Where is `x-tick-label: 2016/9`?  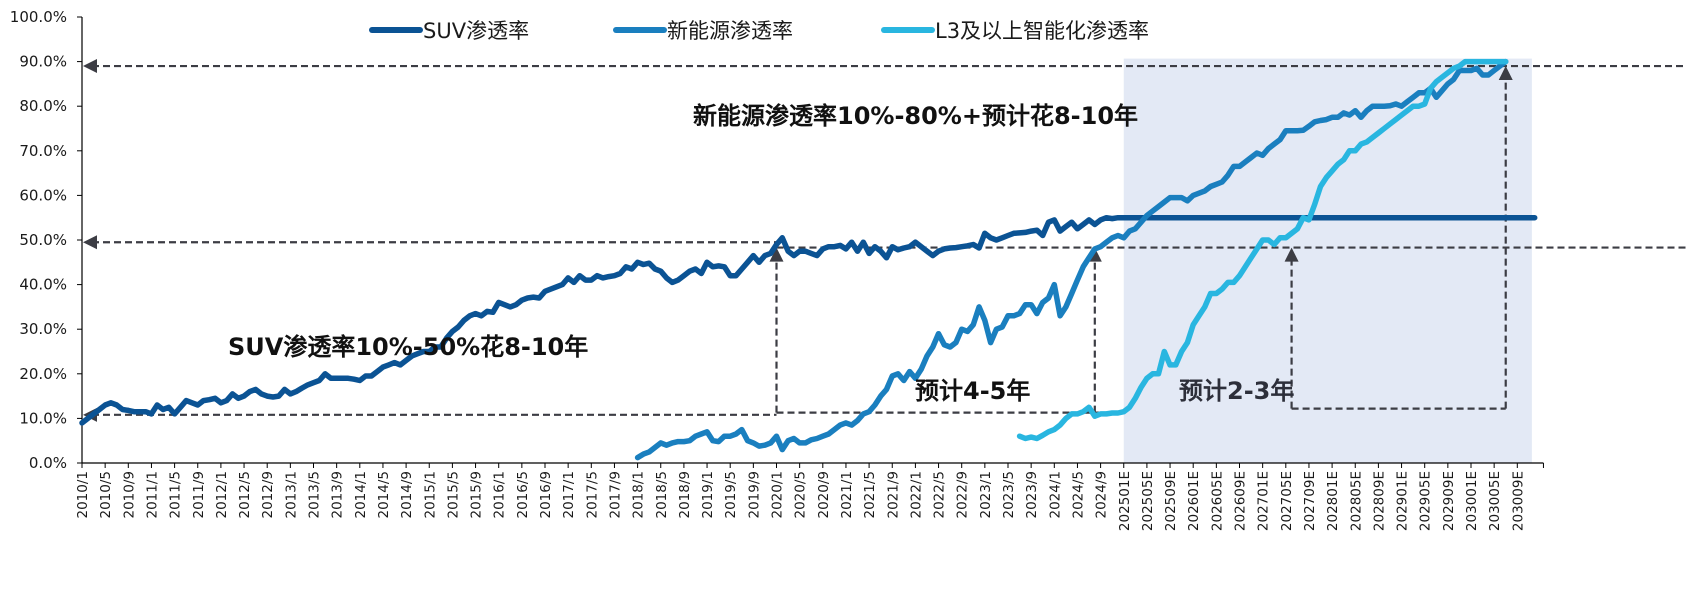
x-tick-label: 2016/9 is located at coordinates (546, 495).